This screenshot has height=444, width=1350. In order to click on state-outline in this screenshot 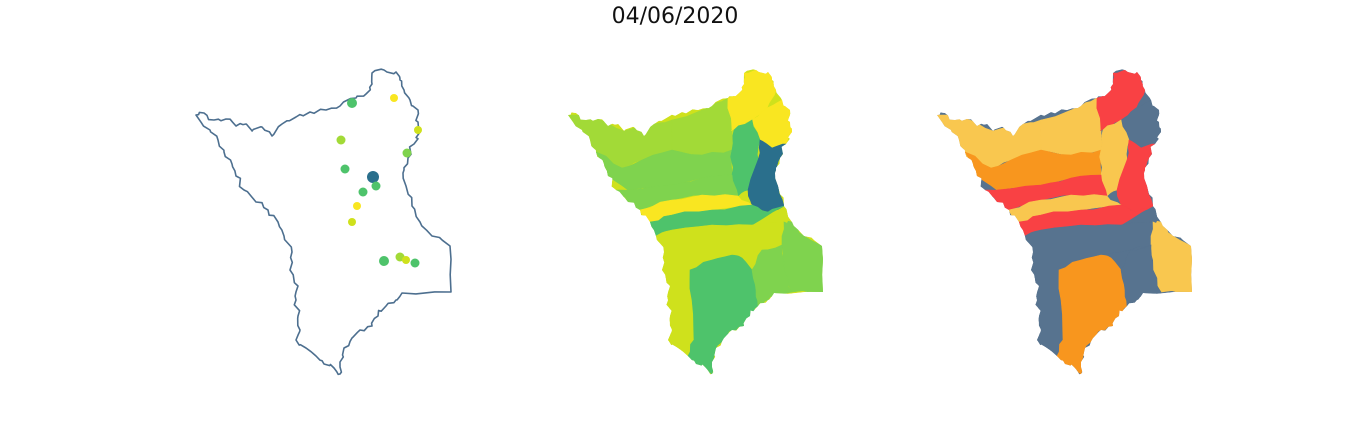, I will do `click(323, 222)`.